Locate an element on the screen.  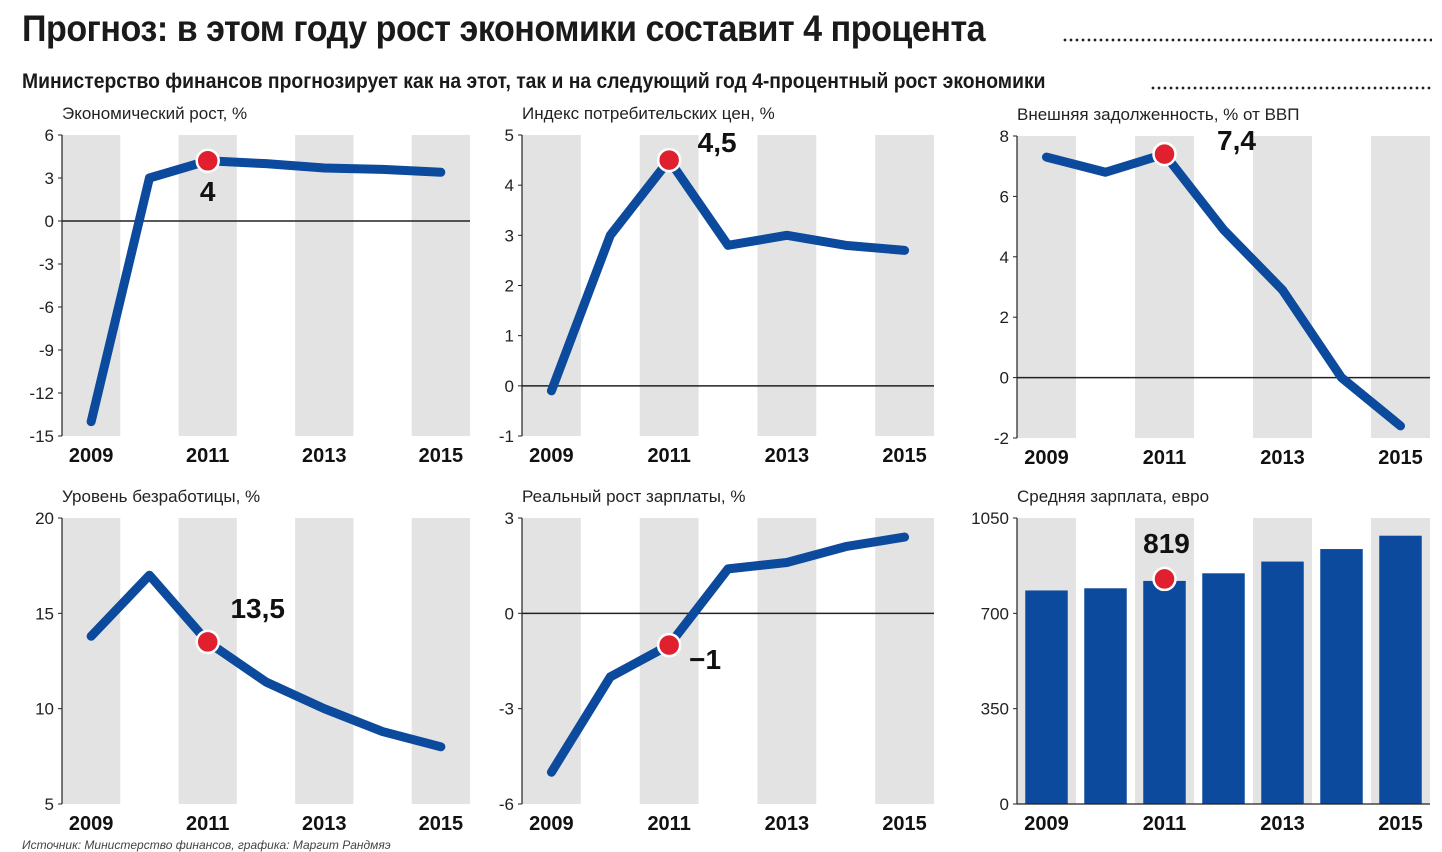
chart-title: Экономический рост, % is located at coordinates (154, 113).